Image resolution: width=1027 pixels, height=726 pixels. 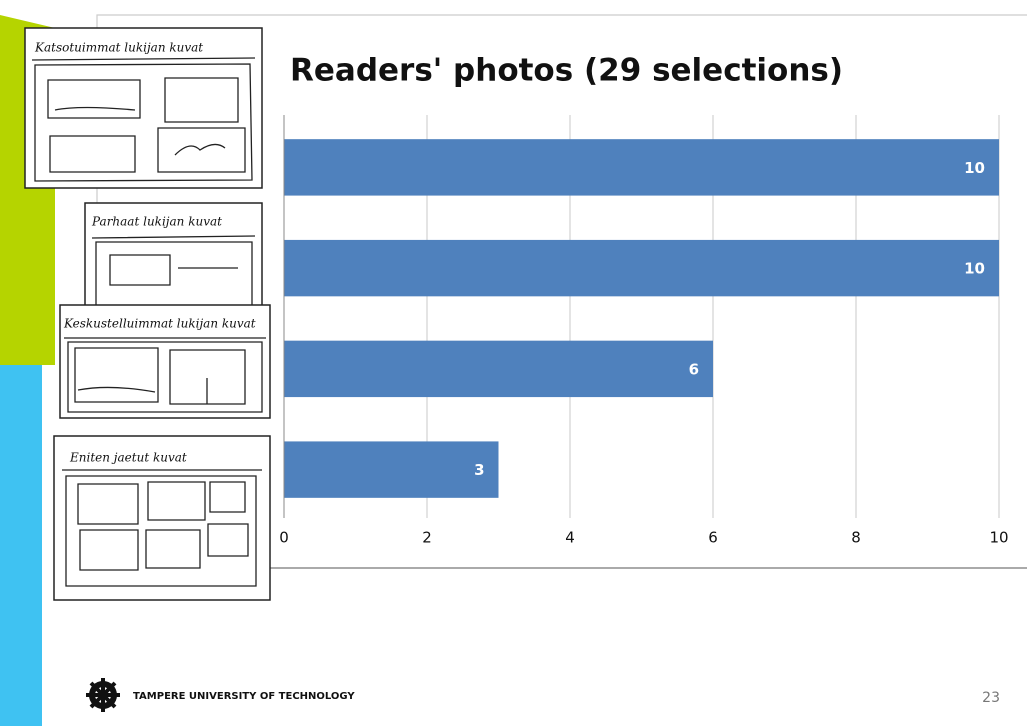 What do you see at coordinates (991, 698) in the screenshot?
I see `page-number: 23` at bounding box center [991, 698].